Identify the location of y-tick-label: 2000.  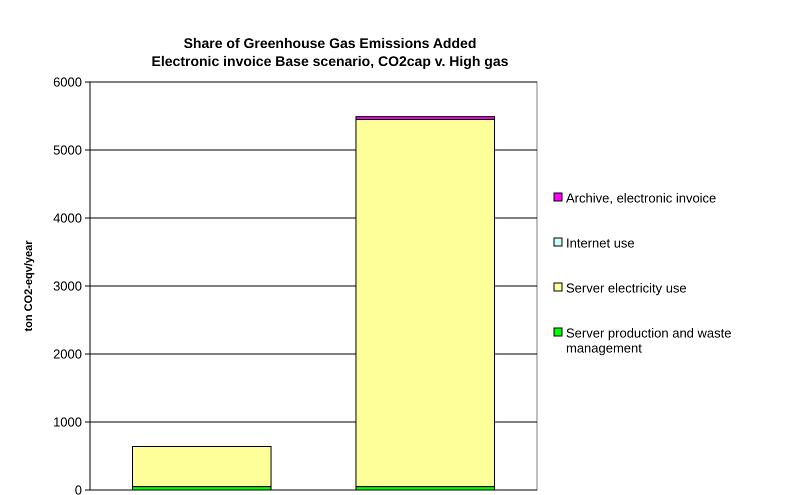
(67, 354).